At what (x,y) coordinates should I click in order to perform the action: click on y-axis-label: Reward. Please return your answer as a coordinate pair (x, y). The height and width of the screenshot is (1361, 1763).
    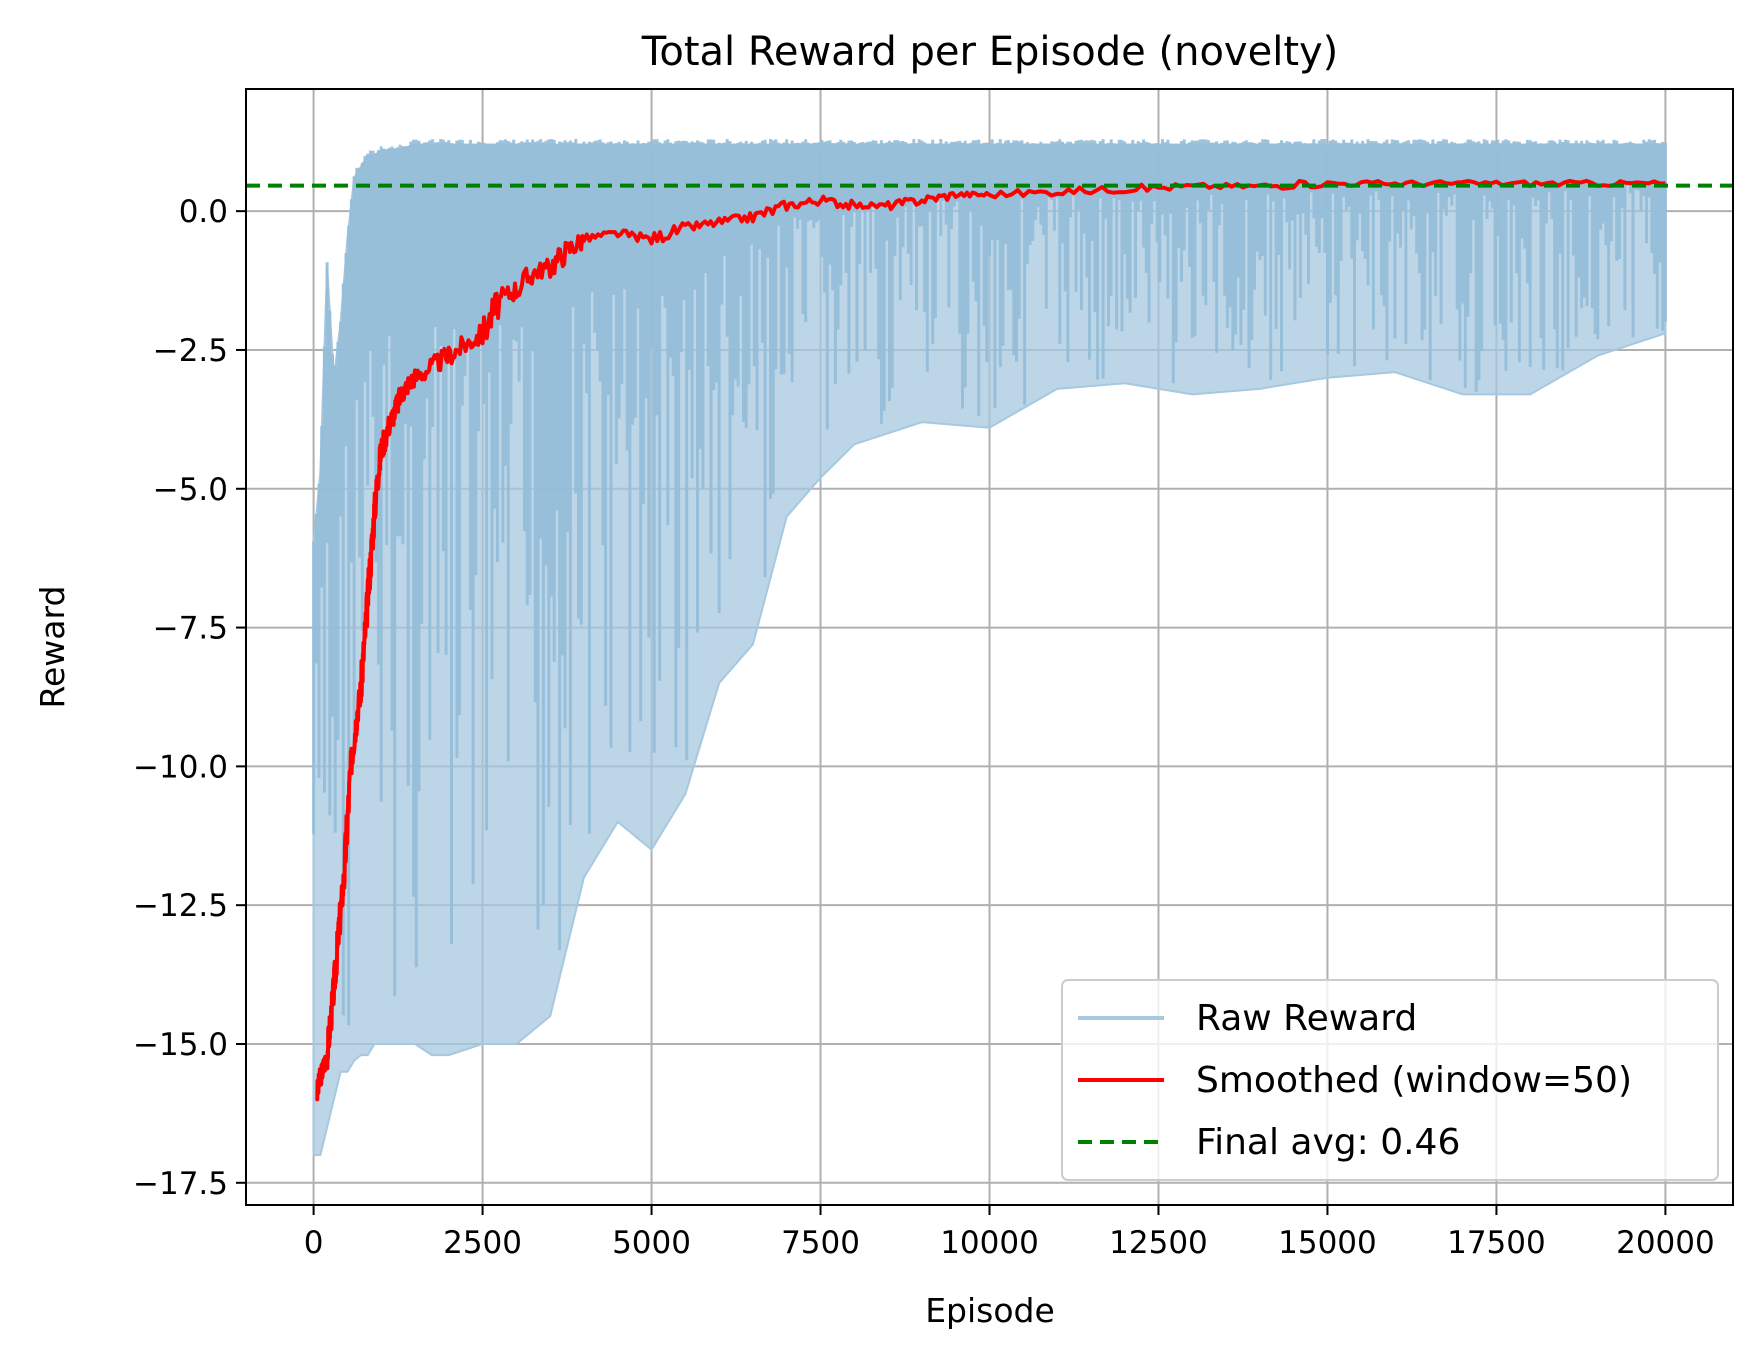
    Looking at the image, I should click on (52, 647).